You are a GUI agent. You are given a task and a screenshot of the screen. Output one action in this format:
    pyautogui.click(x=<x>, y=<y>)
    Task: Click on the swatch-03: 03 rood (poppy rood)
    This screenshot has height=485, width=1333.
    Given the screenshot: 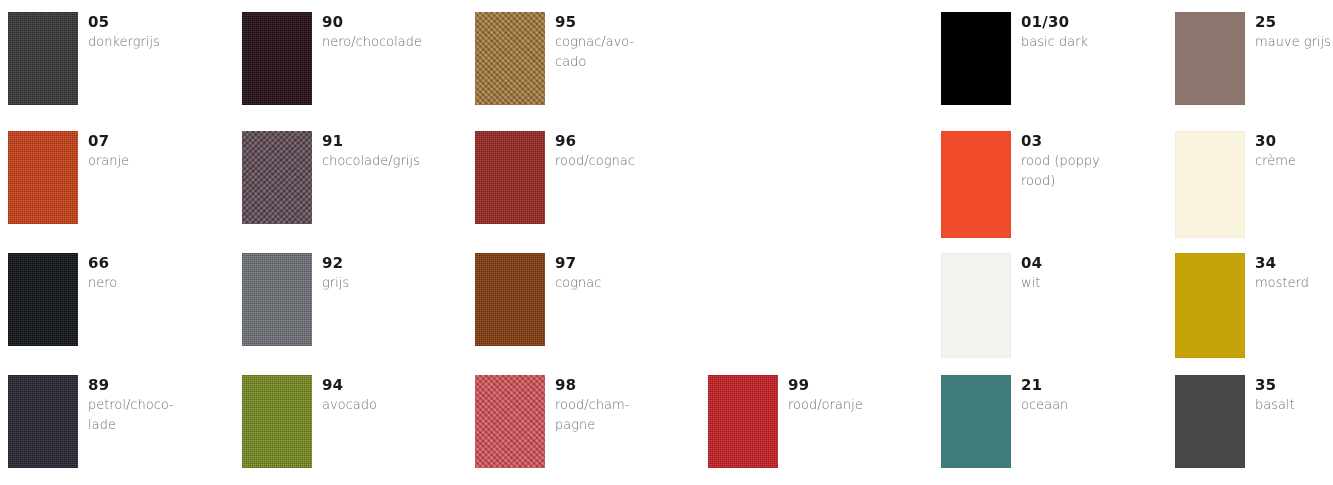 What is the action you would take?
    pyautogui.click(x=1089, y=186)
    